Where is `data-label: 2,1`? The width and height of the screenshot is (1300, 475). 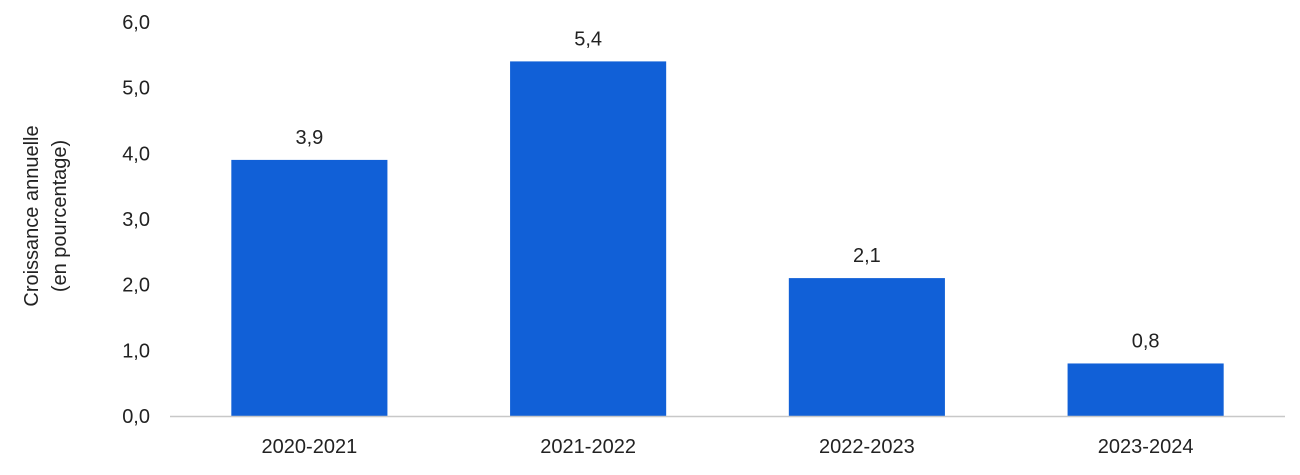 data-label: 2,1 is located at coordinates (867, 256).